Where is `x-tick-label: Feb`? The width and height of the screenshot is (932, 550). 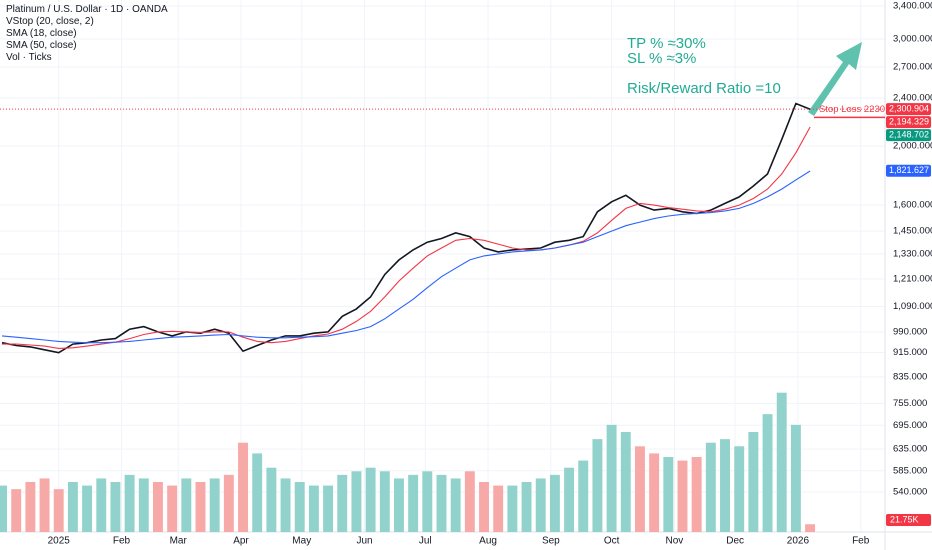 x-tick-label: Feb is located at coordinates (861, 541).